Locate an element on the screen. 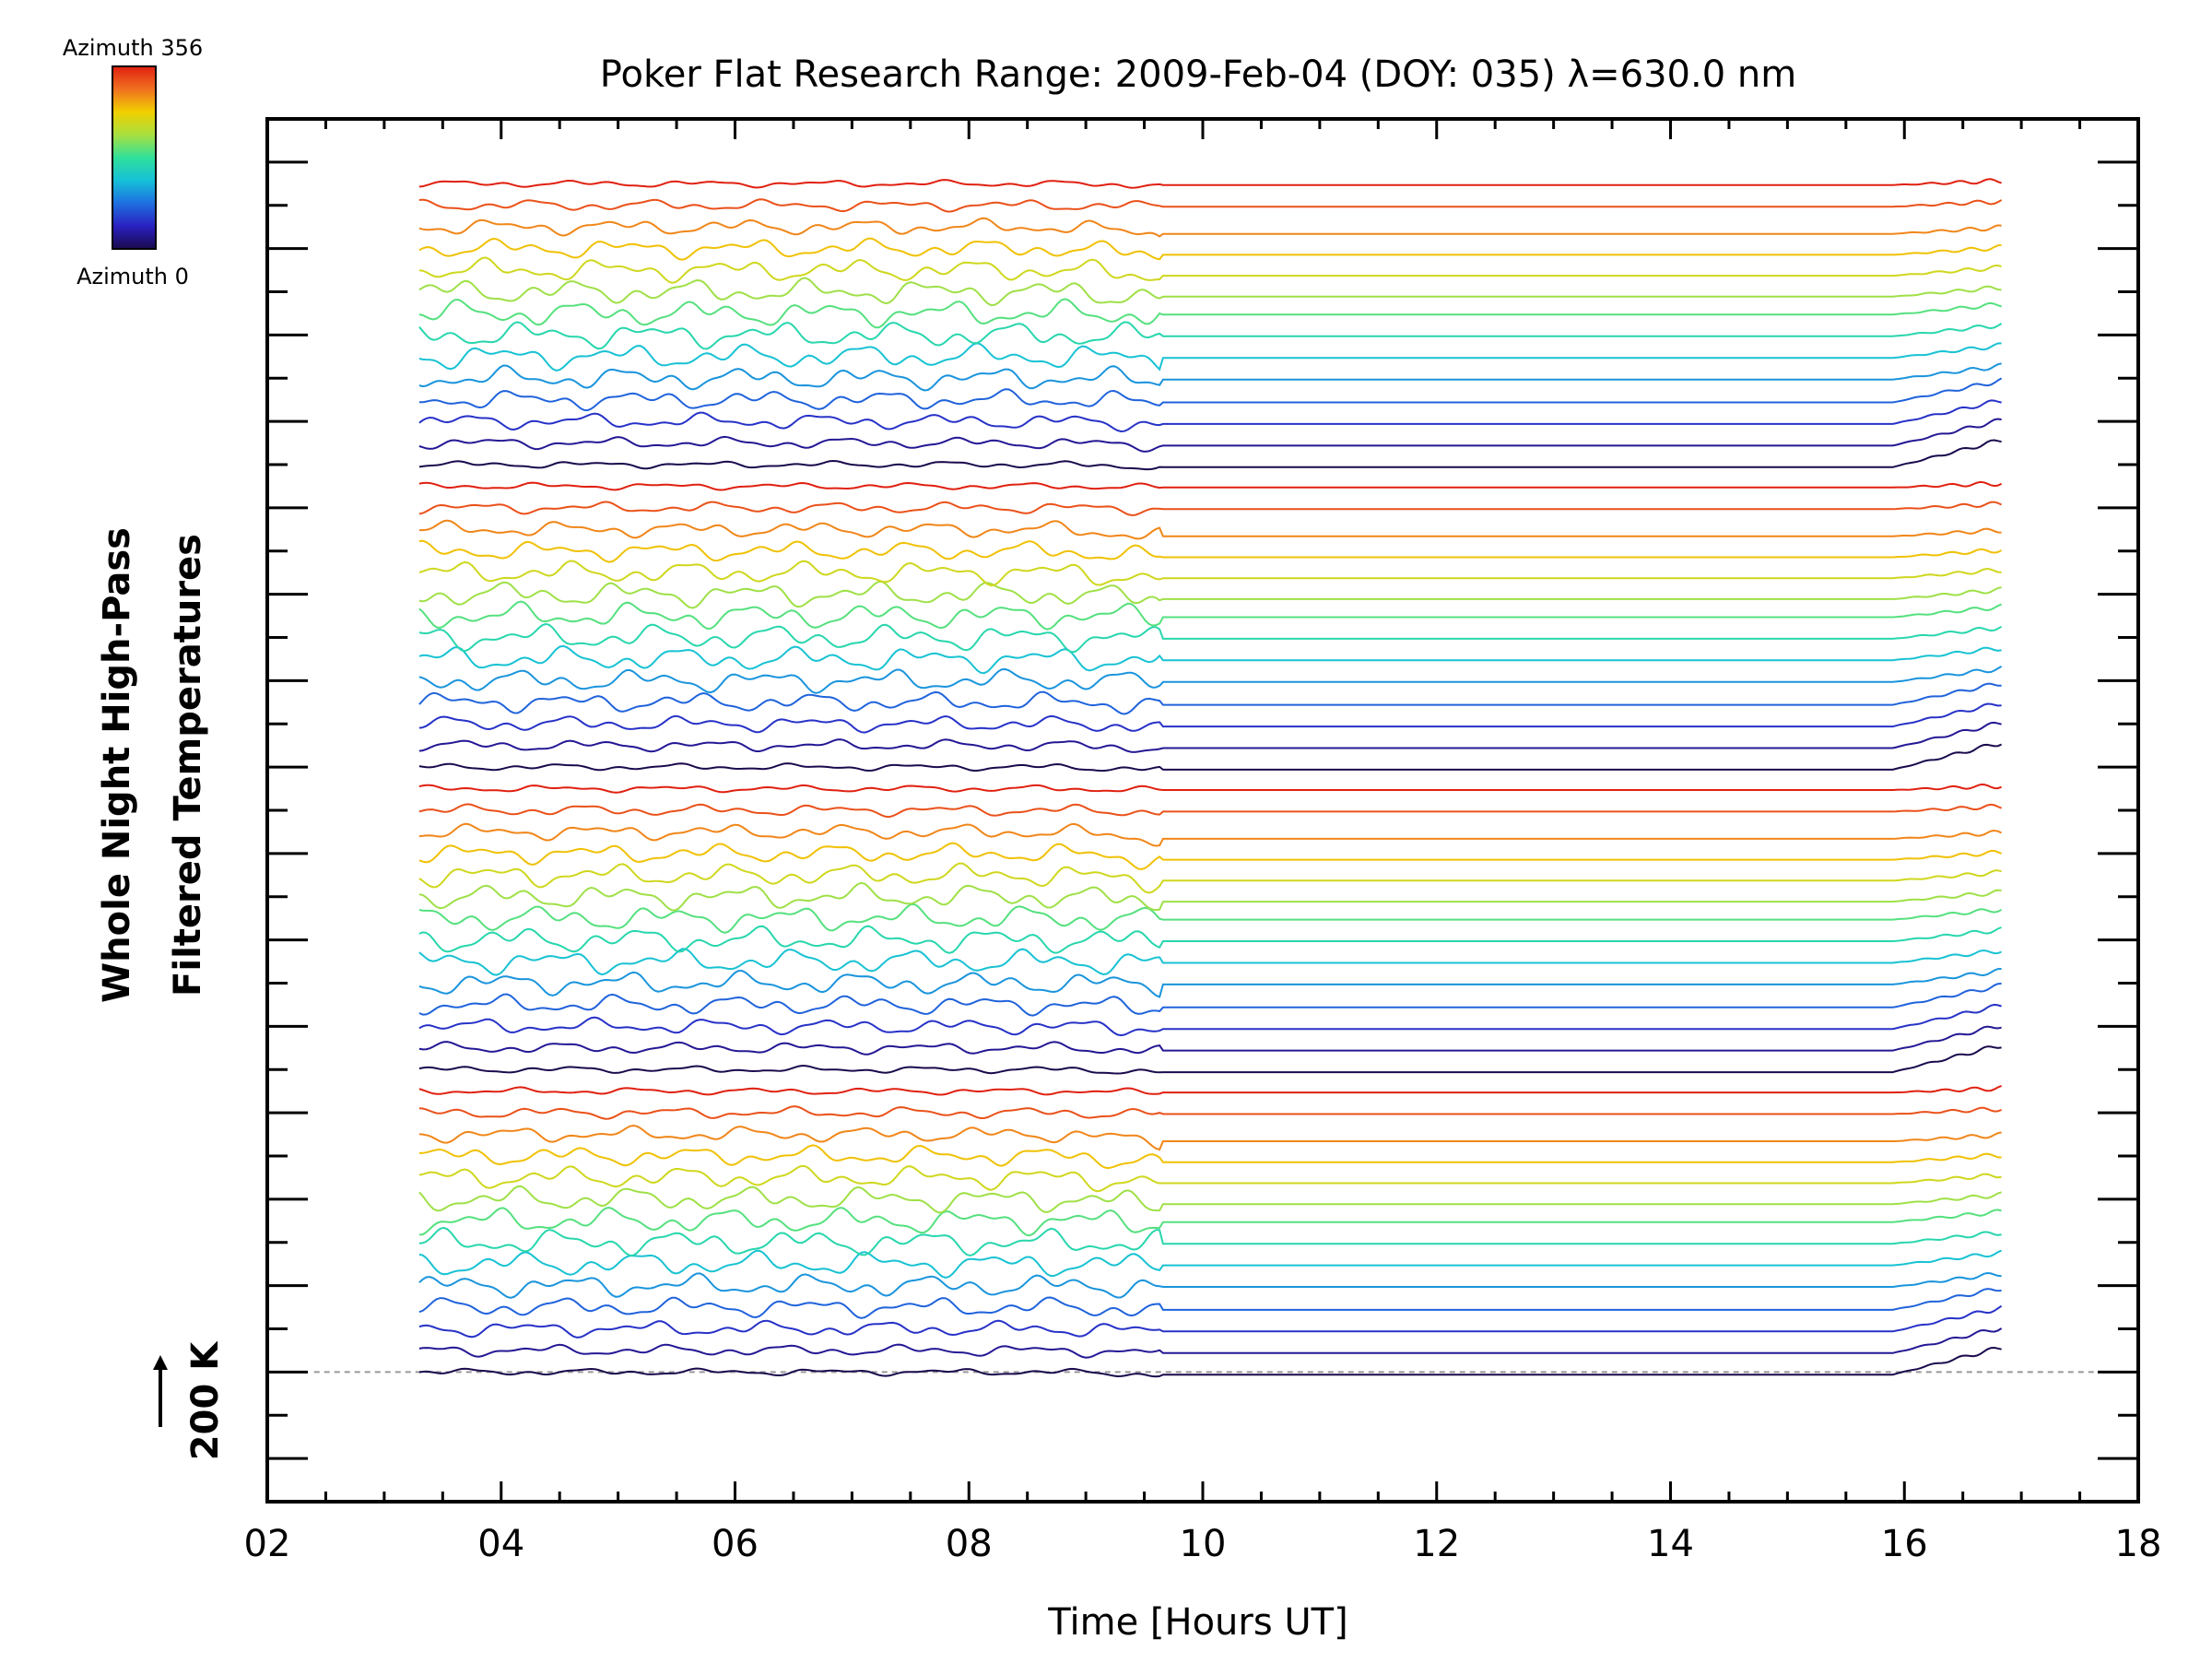 The image size is (2212, 1663). x-tick-label-18: 18 is located at coordinates (2138, 1544).